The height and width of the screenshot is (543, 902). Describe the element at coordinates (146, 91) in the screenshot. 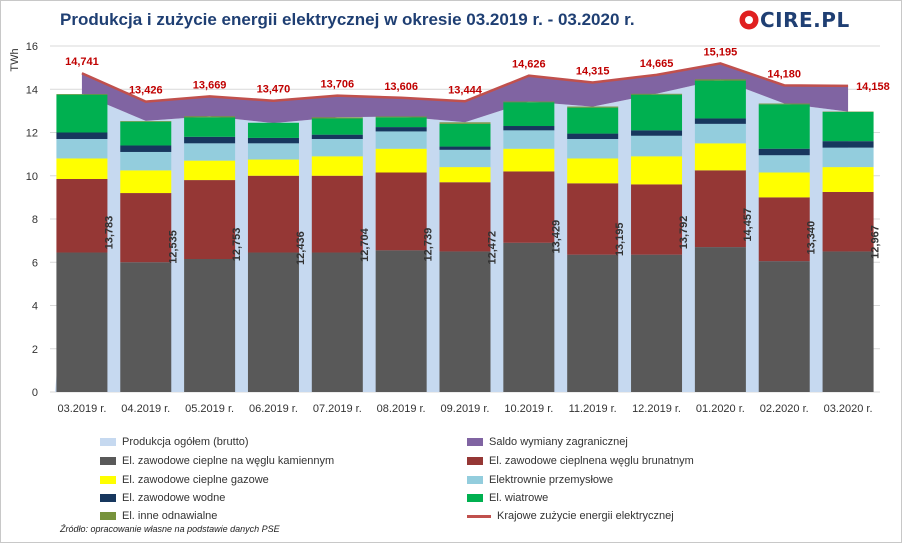

I see `consumption-data-label: 13,426` at that location.